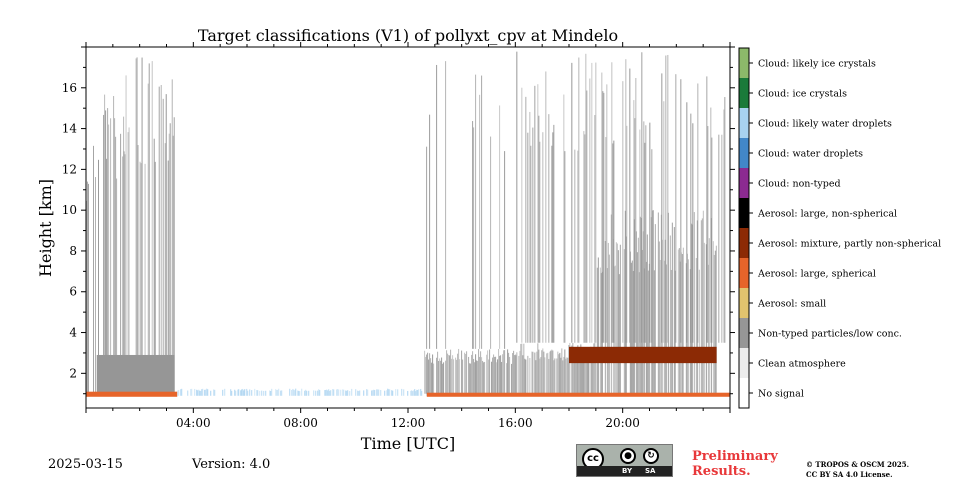  What do you see at coordinates (628, 456) in the screenshot?
I see `by-person-icon: ●` at bounding box center [628, 456].